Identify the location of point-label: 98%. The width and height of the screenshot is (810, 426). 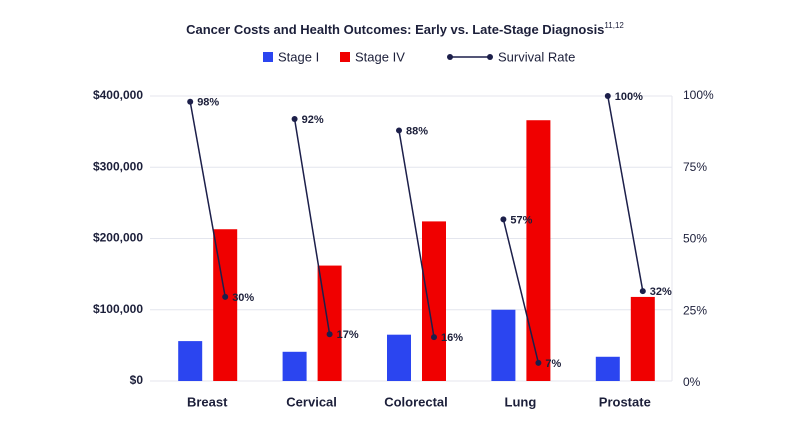
(208, 103).